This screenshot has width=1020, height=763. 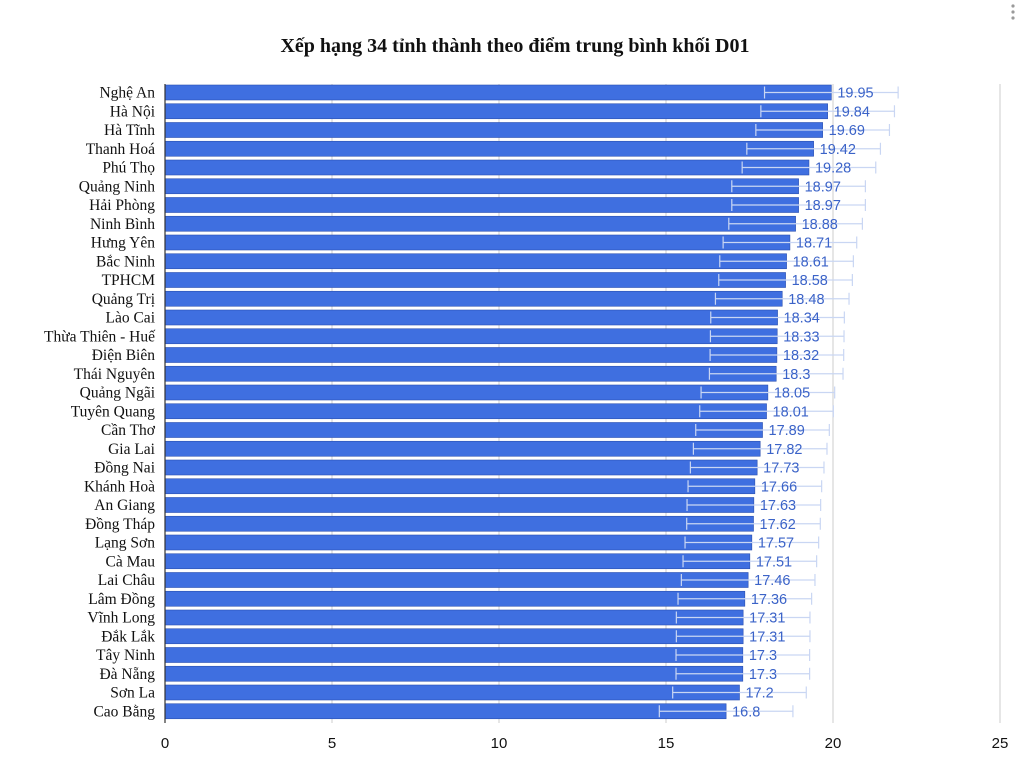 I want to click on category-label: TPHCM, so click(x=129, y=280).